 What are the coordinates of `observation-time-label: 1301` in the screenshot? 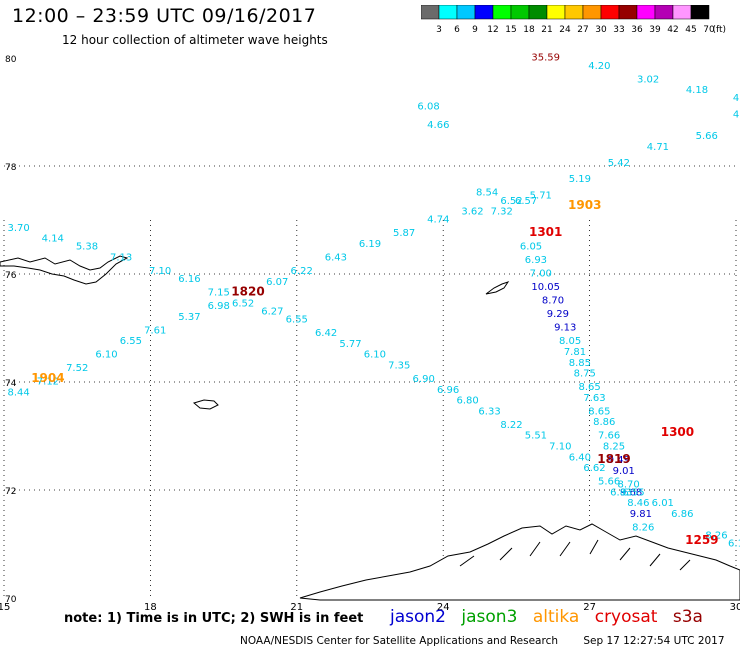 It's located at (545, 232).